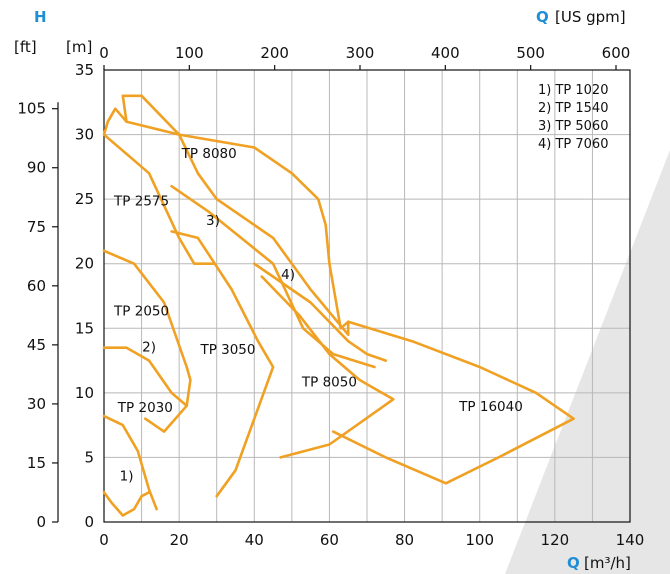 This screenshot has height=574, width=670. What do you see at coordinates (145, 408) in the screenshot?
I see `curve-label-tp-2030: TP 2030` at bounding box center [145, 408].